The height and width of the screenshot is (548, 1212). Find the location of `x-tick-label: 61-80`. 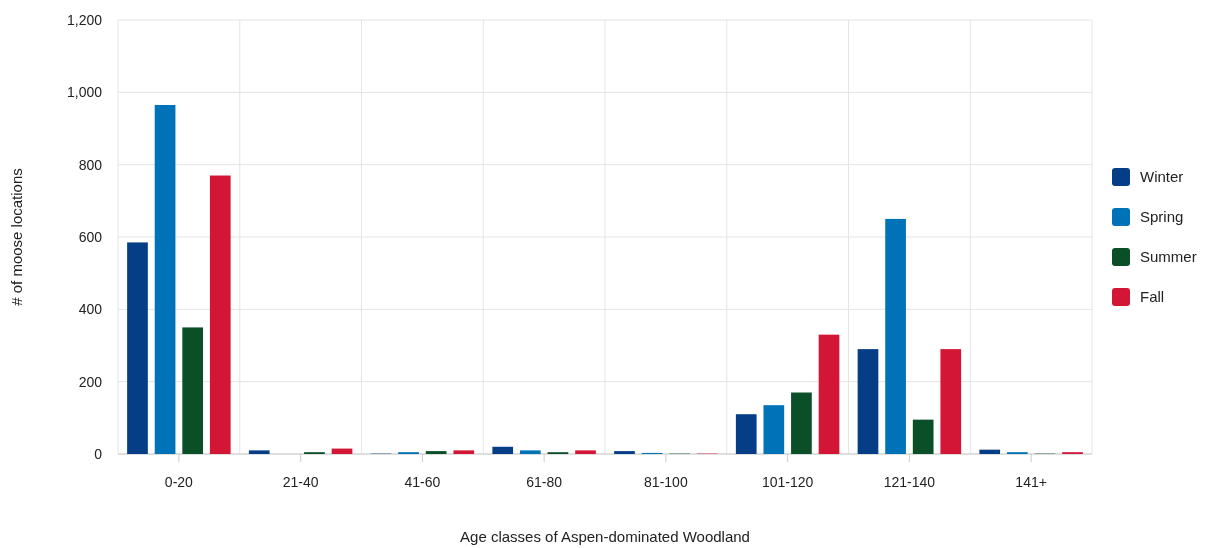

x-tick-label: 61-80 is located at coordinates (544, 482).